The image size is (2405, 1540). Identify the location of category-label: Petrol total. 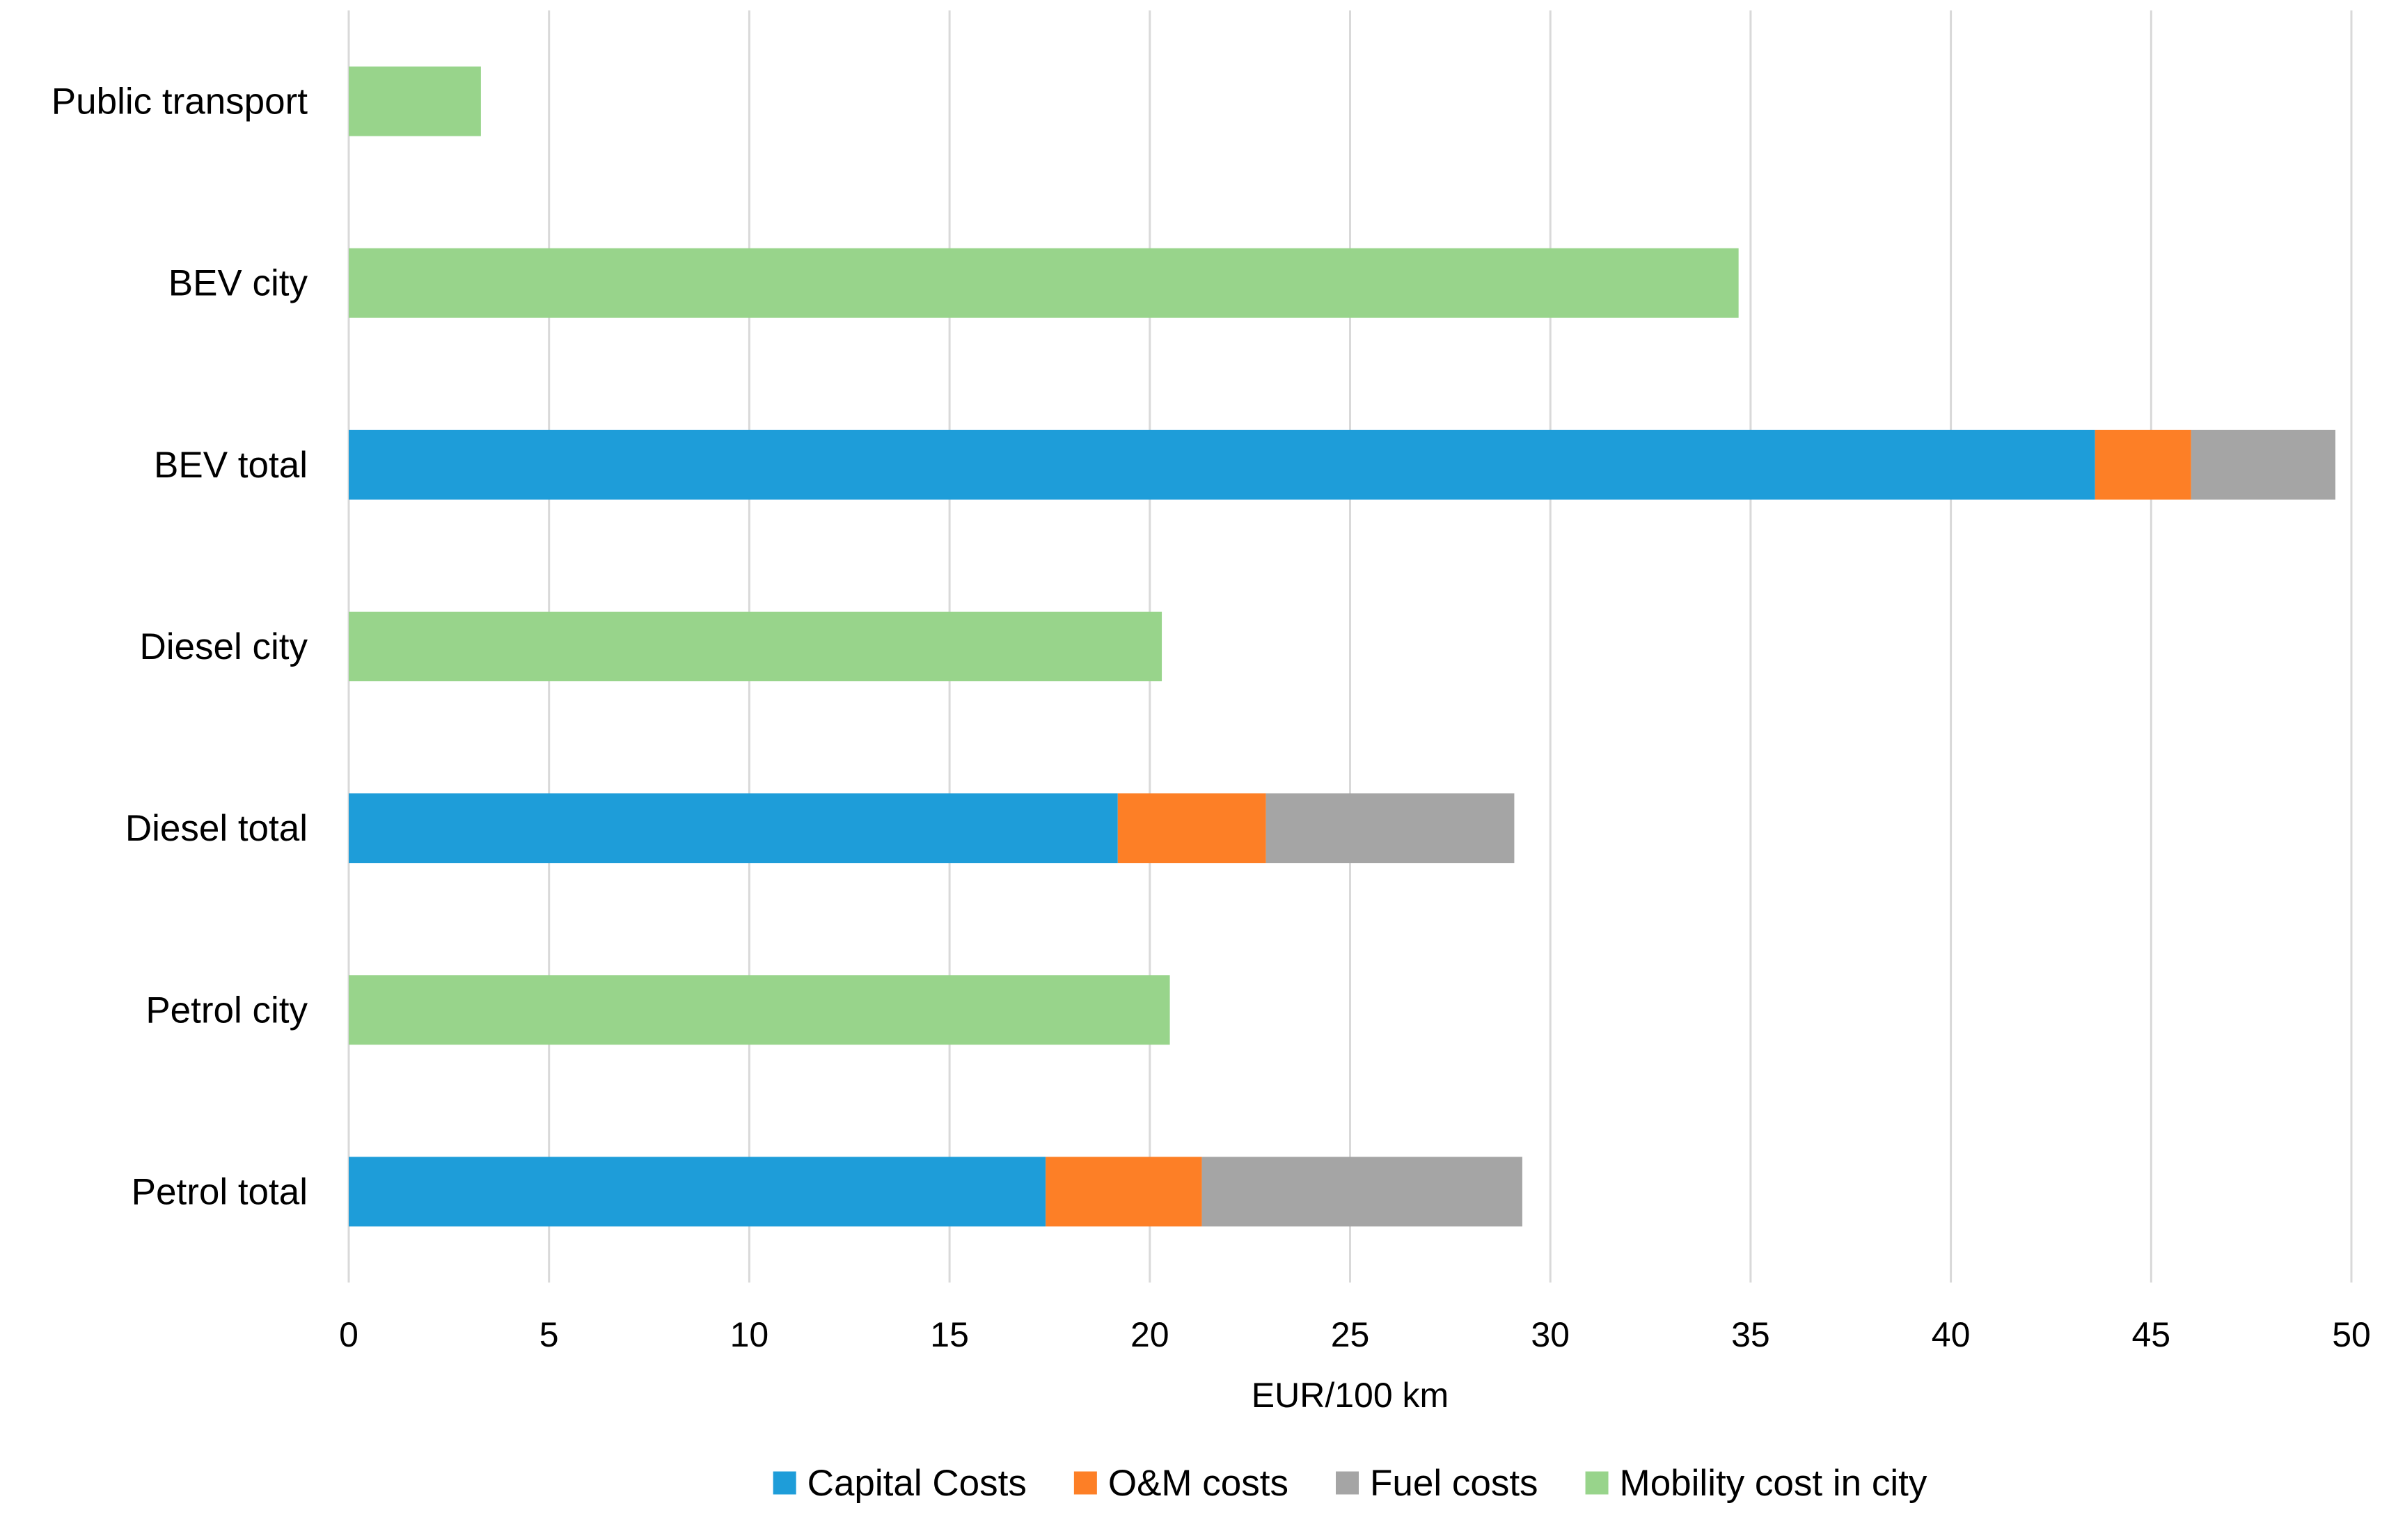
(220, 1192).